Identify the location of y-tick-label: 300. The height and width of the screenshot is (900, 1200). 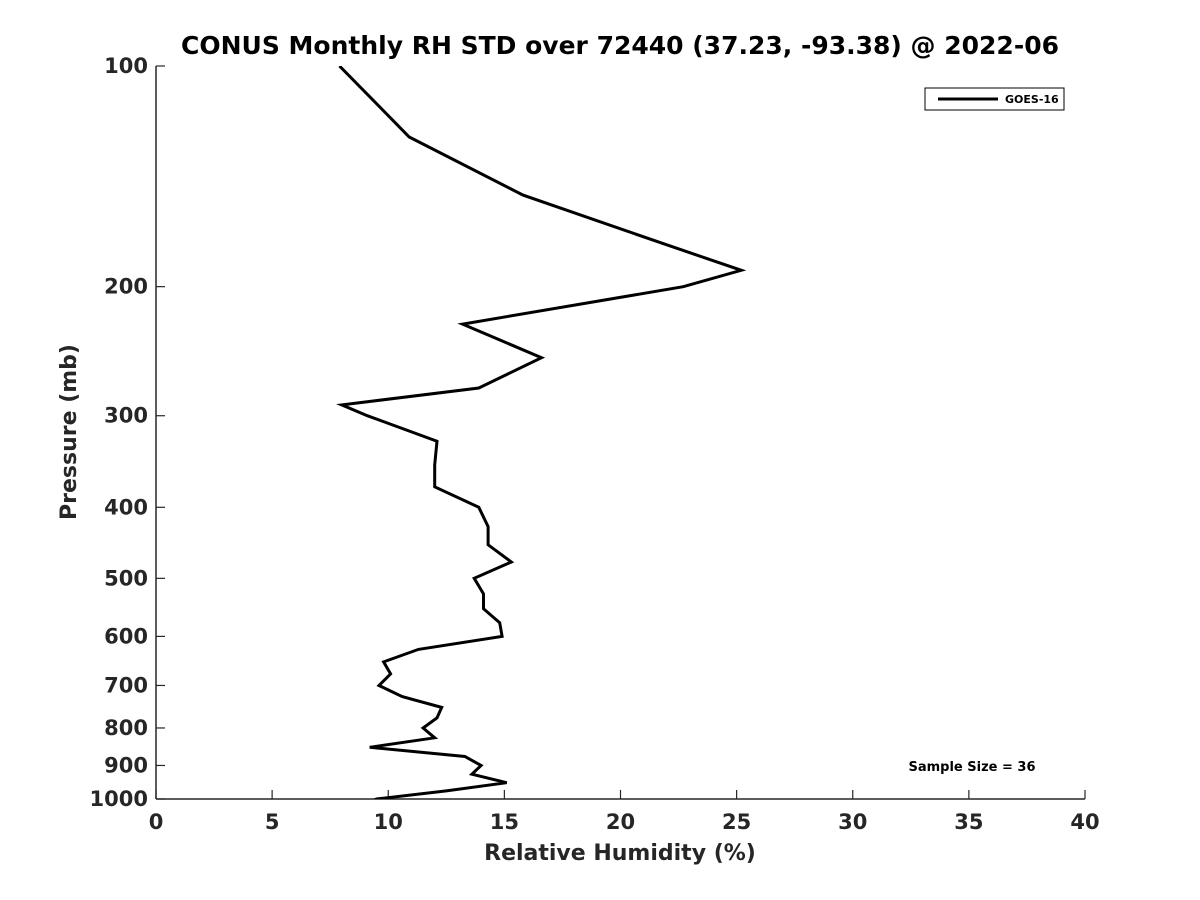
(126, 416).